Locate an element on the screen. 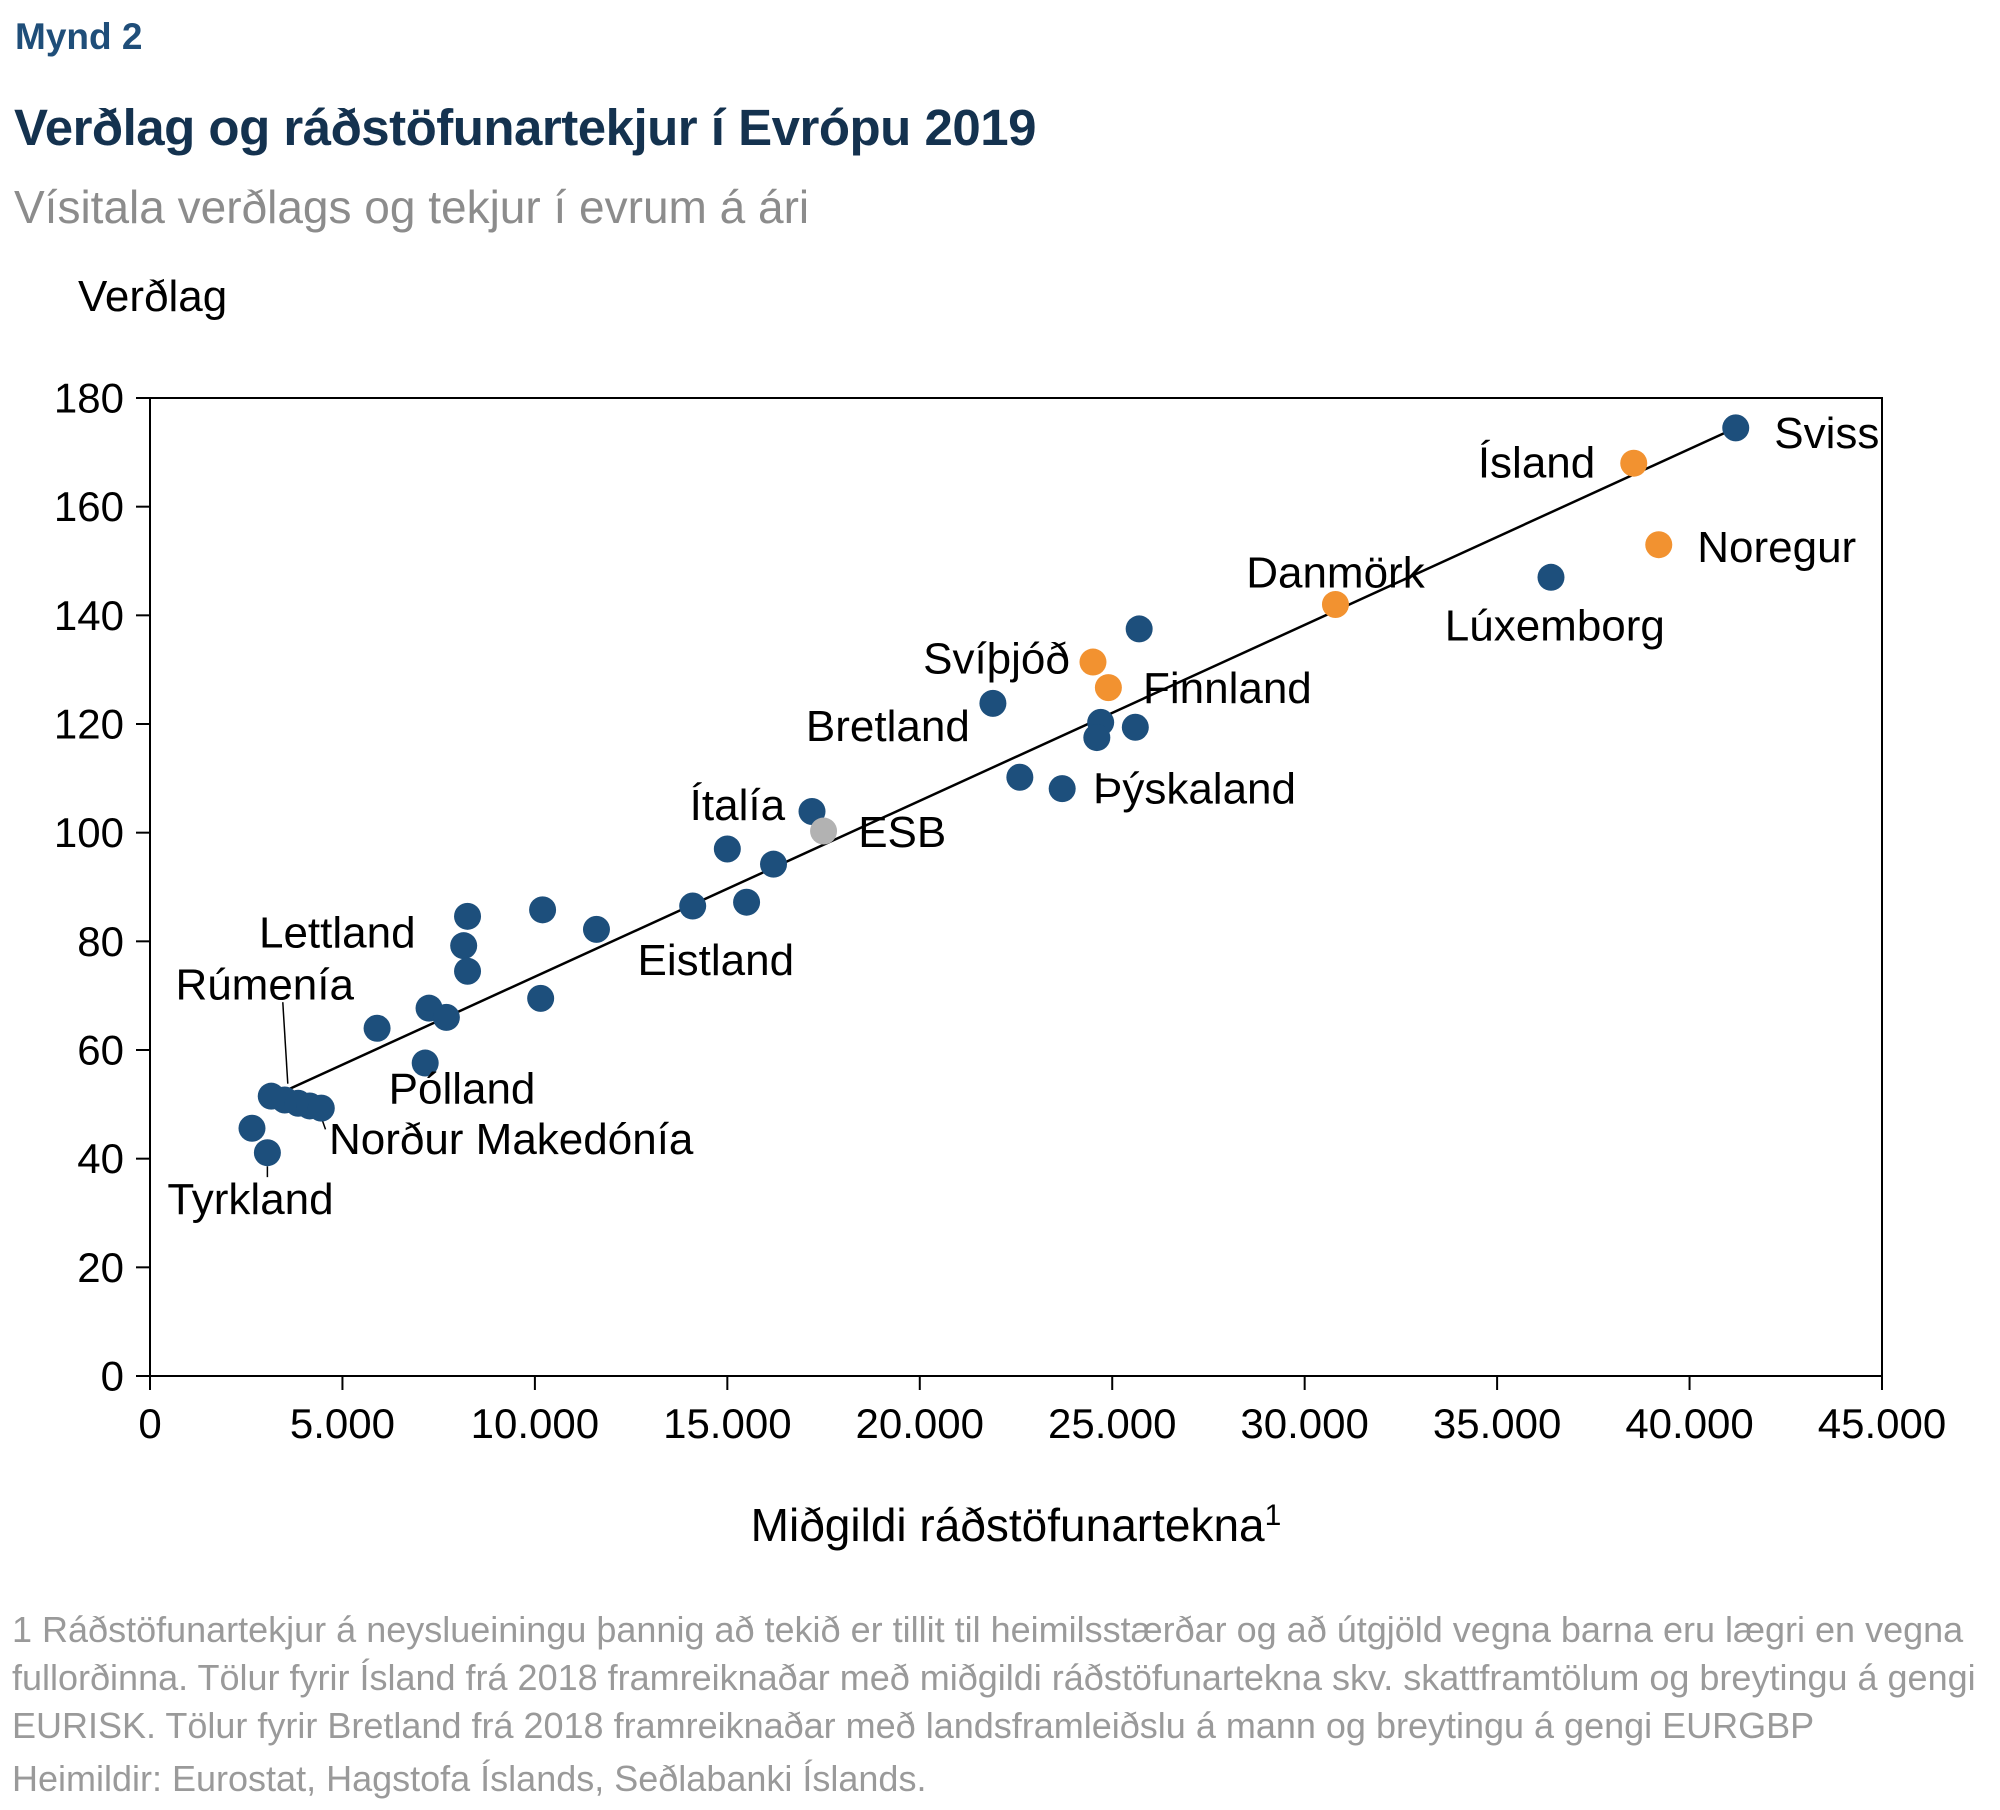 This screenshot has height=1810, width=2000. y-tick-label: 60 is located at coordinates (100, 1050).